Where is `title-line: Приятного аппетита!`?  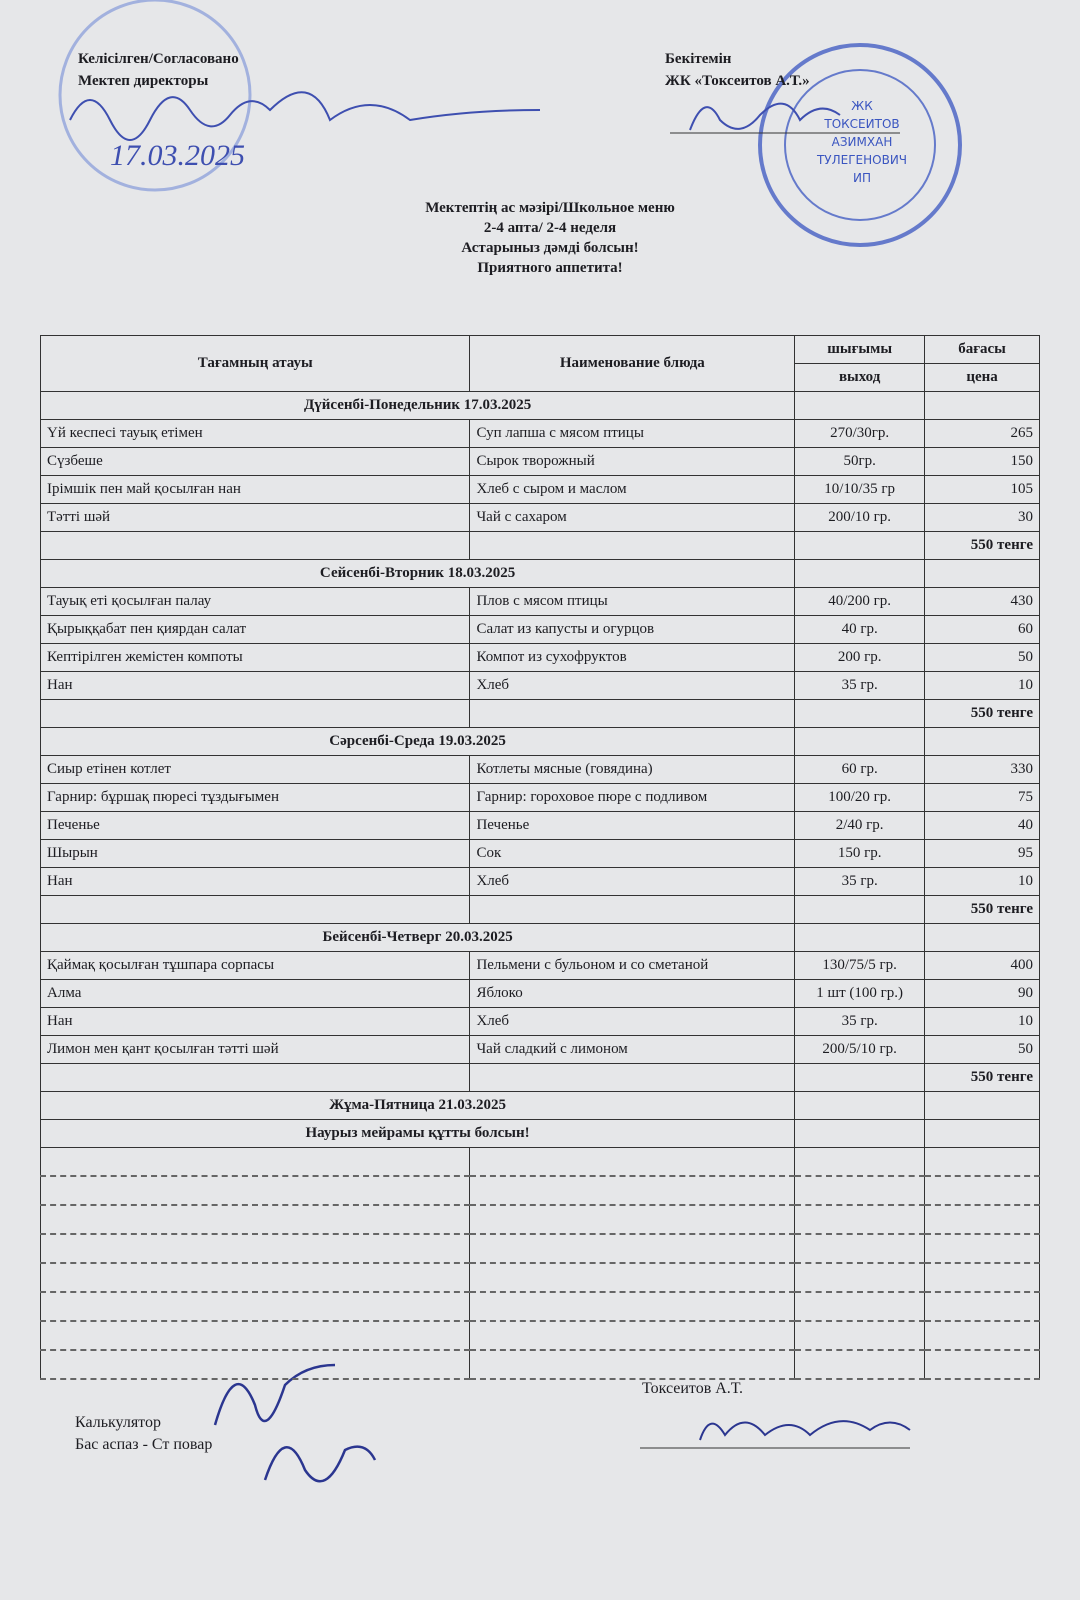 title-line: Приятного аппетита! is located at coordinates (550, 268).